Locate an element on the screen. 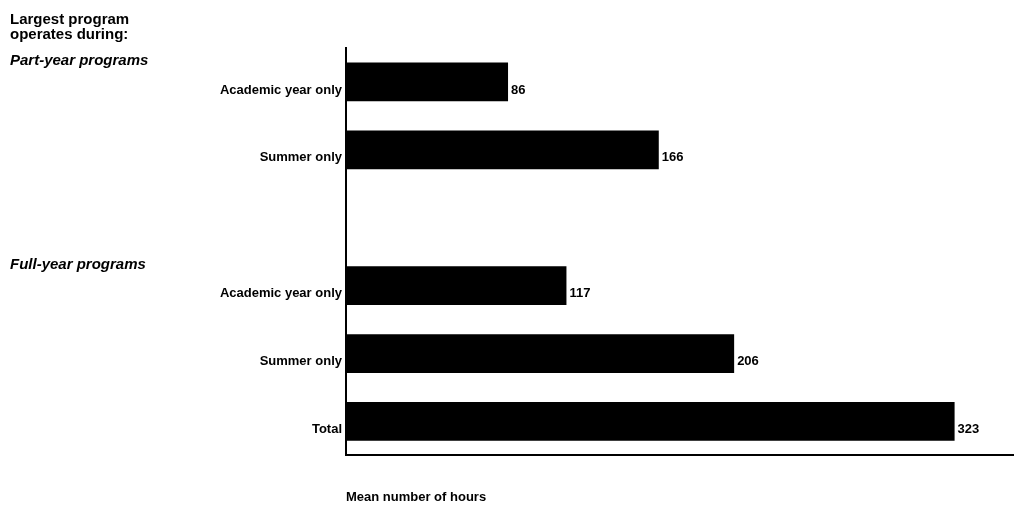 The width and height of the screenshot is (1025, 521). text: Full-year programs is located at coordinates (78, 263).